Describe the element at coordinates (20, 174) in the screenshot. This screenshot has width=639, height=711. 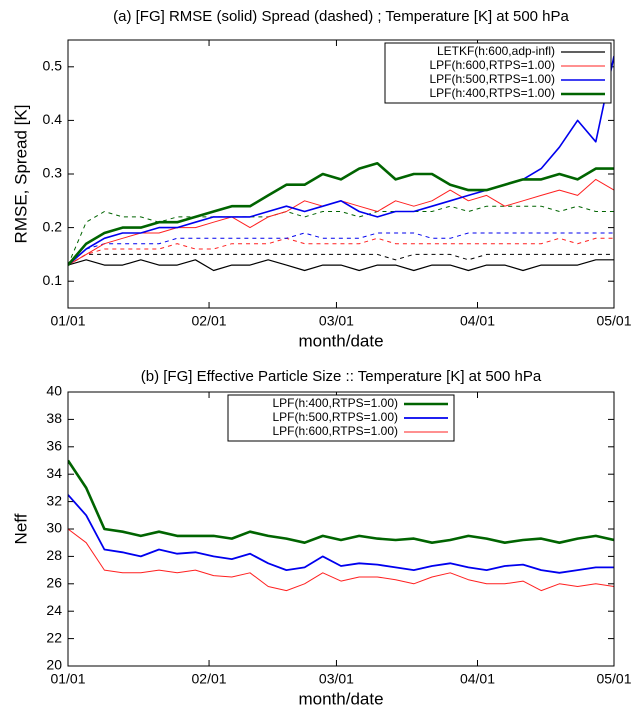
I see `y-axis-label: RMSE, Spread [K]` at that location.